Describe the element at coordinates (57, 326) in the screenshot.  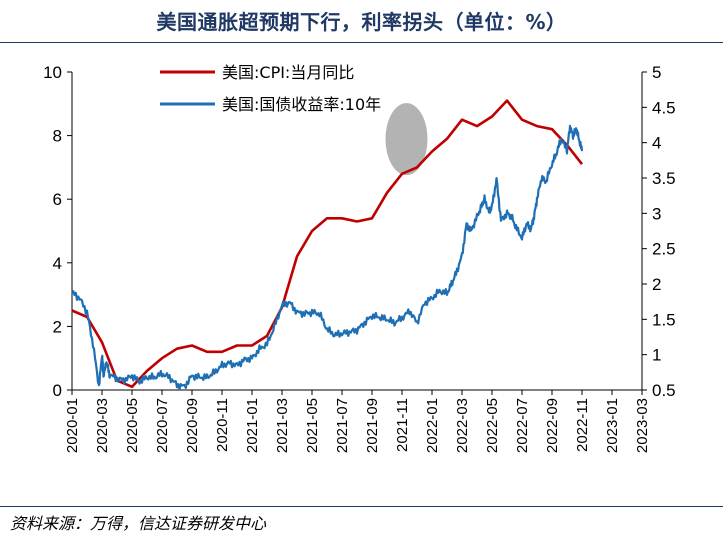
I see `left-tick-label: 2` at that location.